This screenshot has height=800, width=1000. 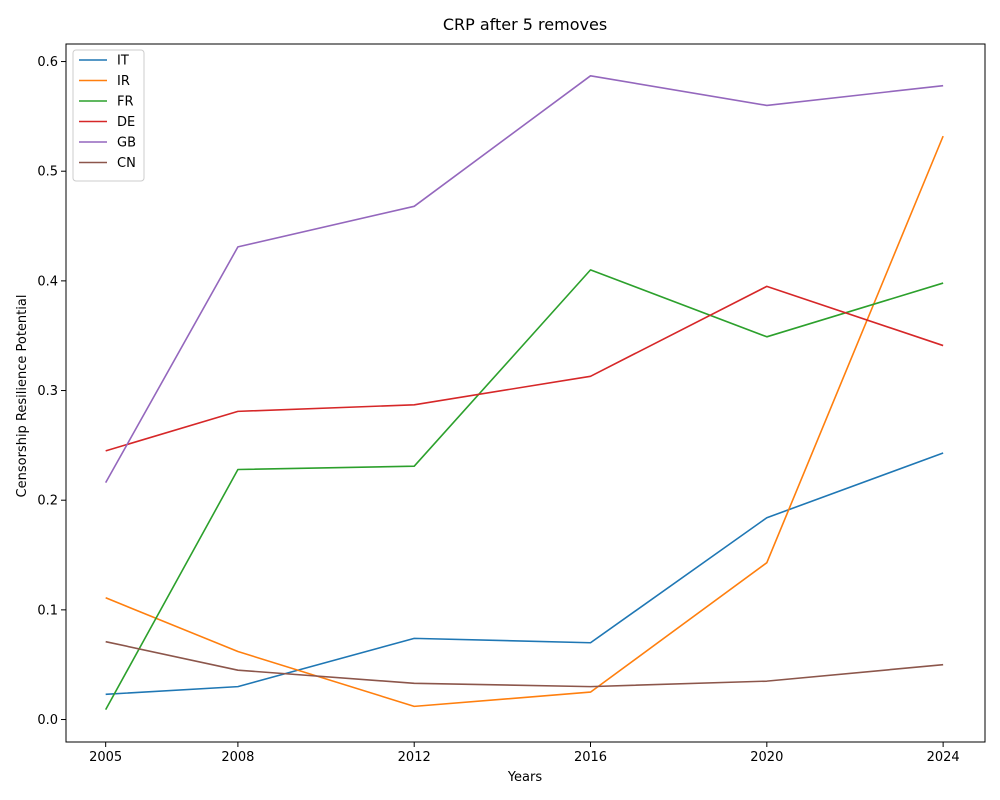 What do you see at coordinates (47, 62) in the screenshot?
I see `y-tick-label: 0.6` at bounding box center [47, 62].